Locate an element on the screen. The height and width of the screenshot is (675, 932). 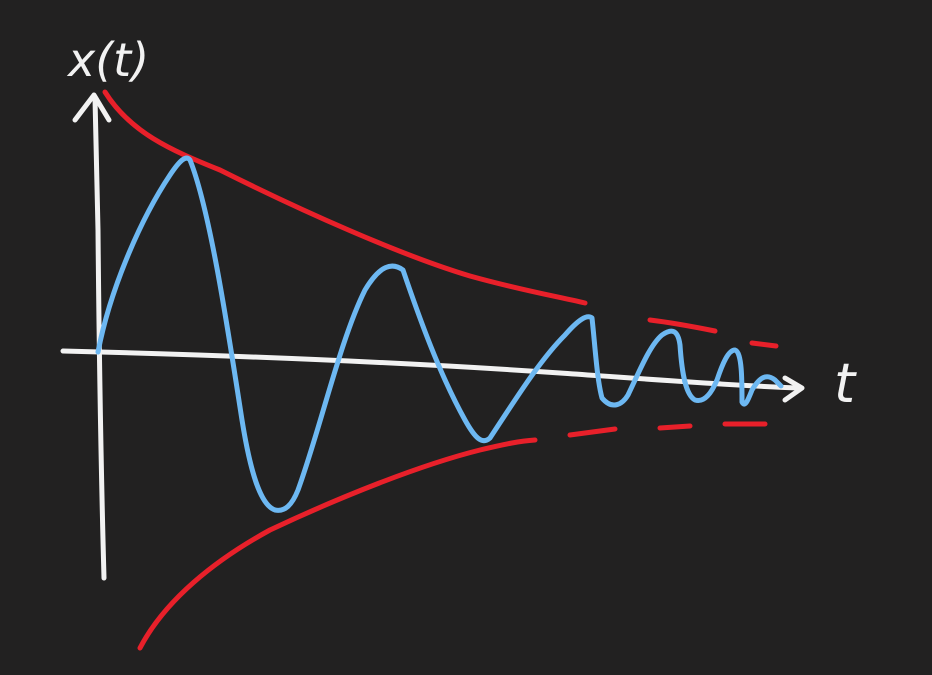
lower-envelope-solid is located at coordinates (337, 544).